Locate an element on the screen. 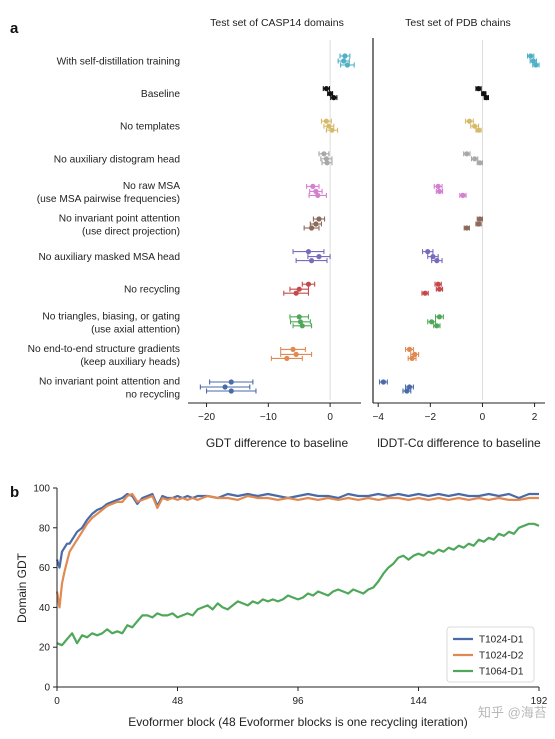 This screenshot has height=739, width=555. gdt-tick-label: 0 is located at coordinates (330, 417).